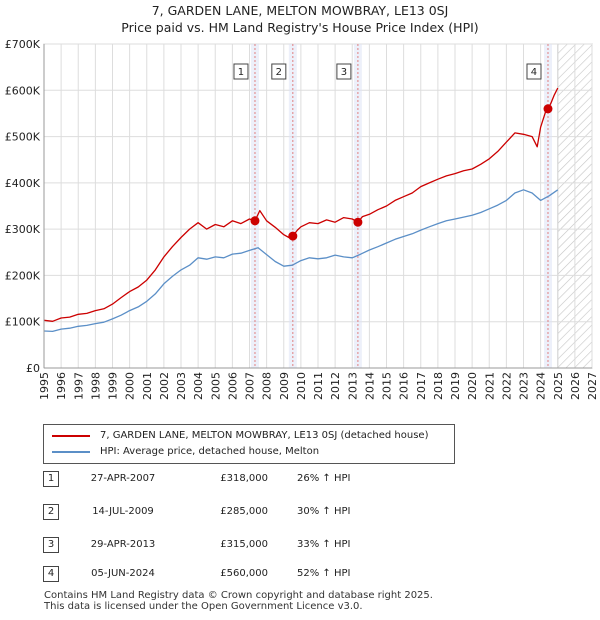  What do you see at coordinates (558, 386) in the screenshot?
I see `x-tick-label: 2025` at bounding box center [558, 386].